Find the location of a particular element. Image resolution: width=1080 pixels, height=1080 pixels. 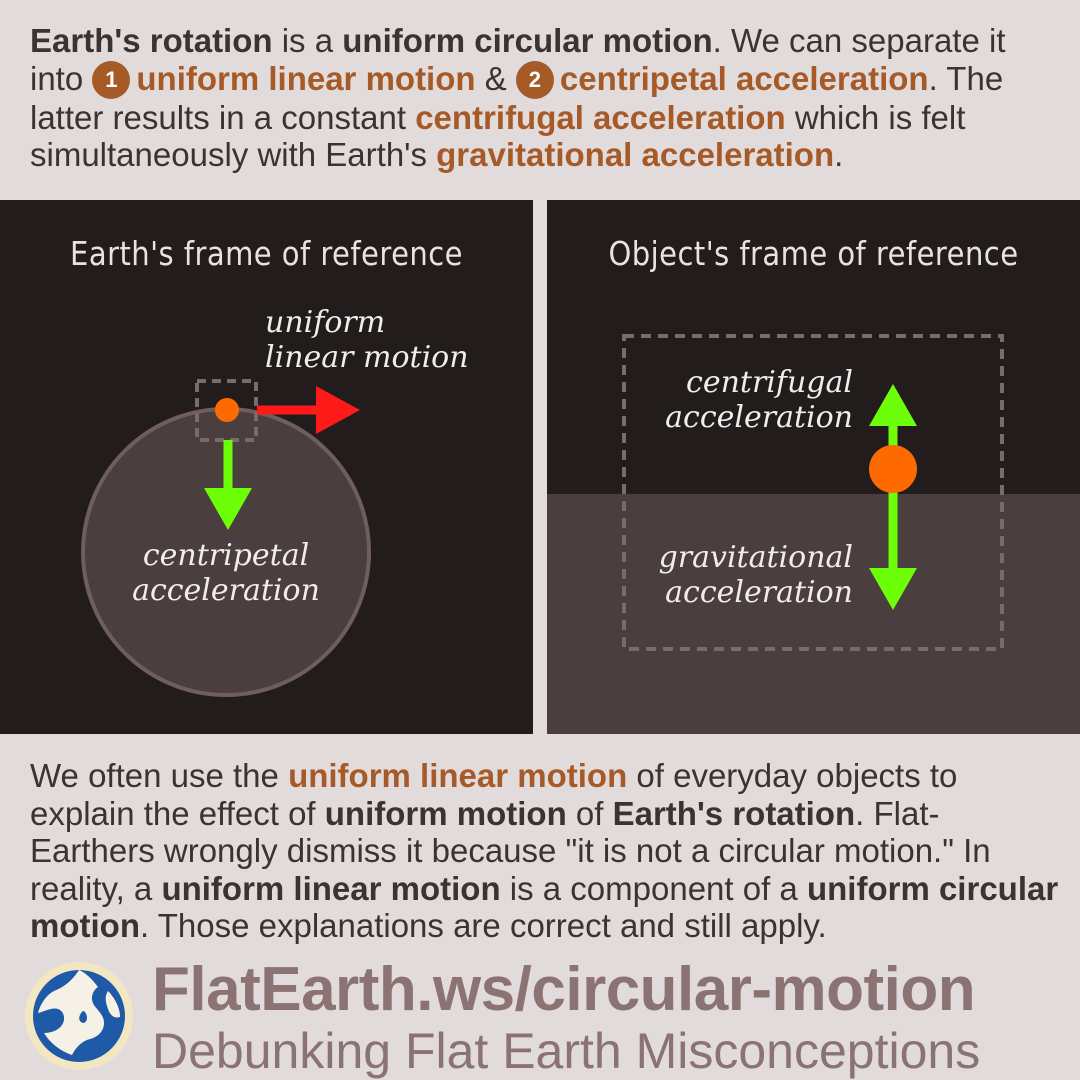

intro-highlight: centripetal acceleration is located at coordinates (744, 78).